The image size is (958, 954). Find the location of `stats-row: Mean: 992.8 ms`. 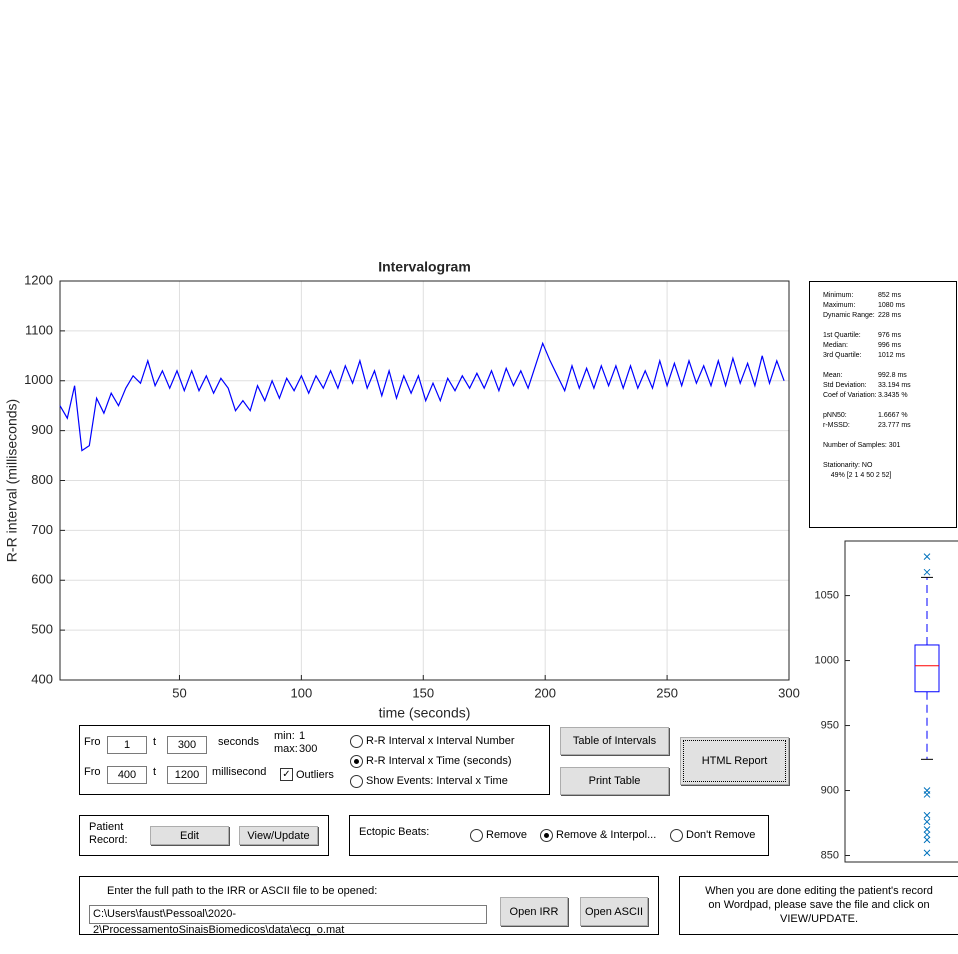

stats-row: Mean: 992.8 ms is located at coordinates (889, 377).